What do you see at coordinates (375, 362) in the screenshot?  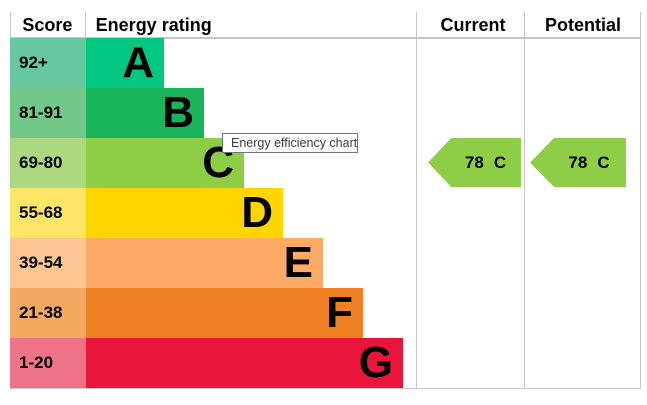 I see `band-letter-g: G` at bounding box center [375, 362].